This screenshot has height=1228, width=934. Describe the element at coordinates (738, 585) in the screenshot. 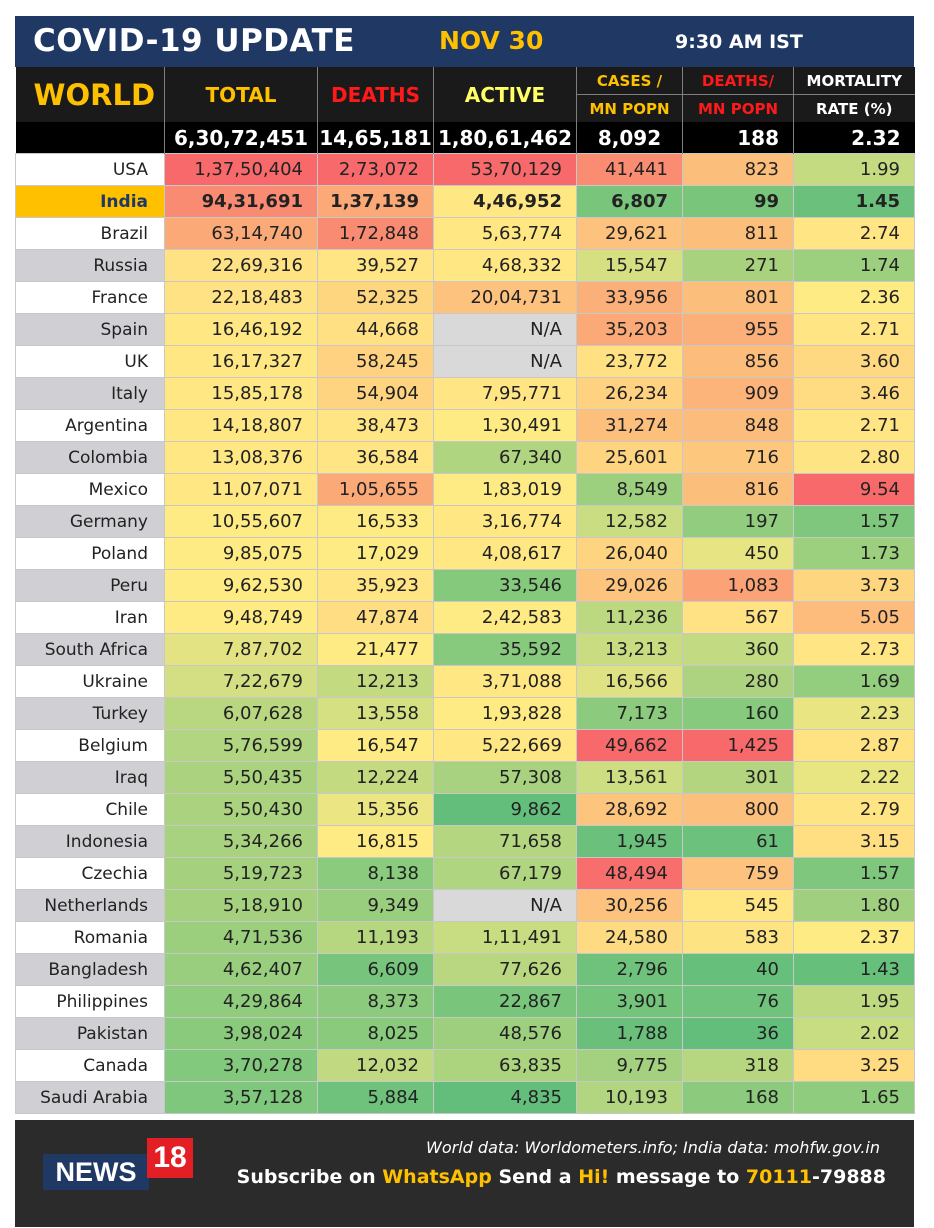

I see `deaths-per-mn-cell: 1,083` at that location.